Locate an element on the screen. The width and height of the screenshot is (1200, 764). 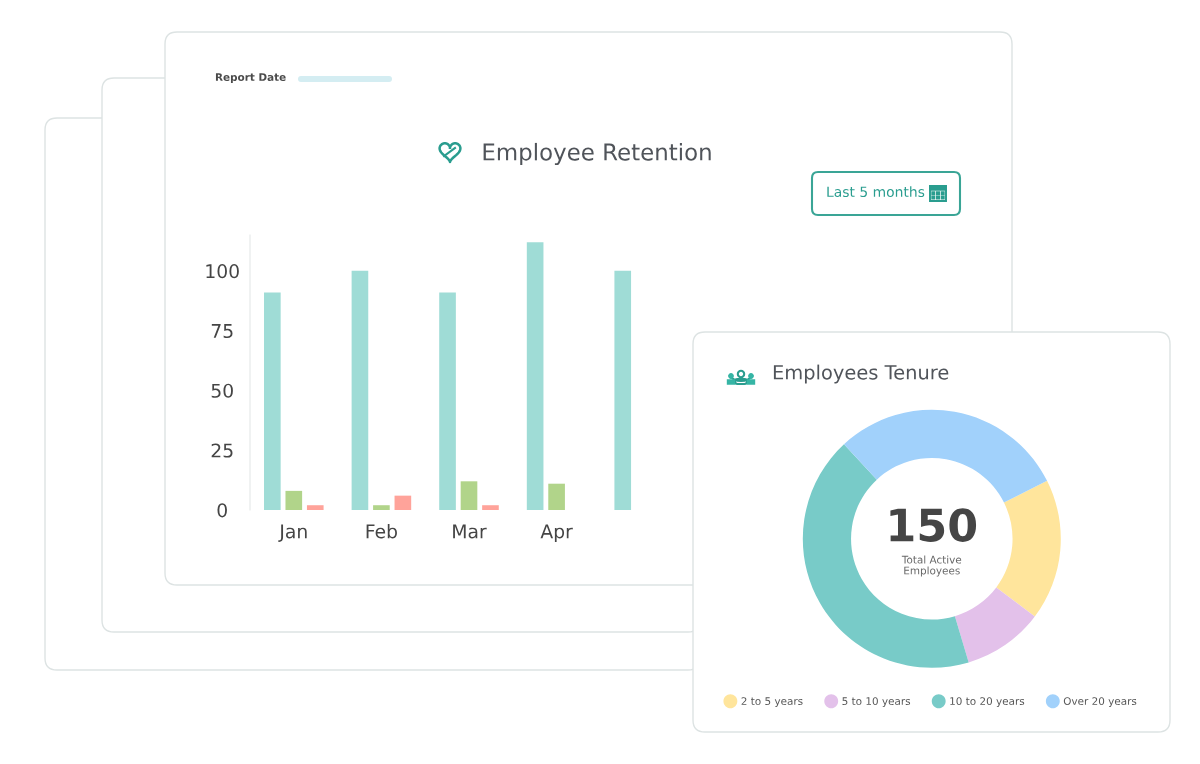
legend-label: 5 to 10 years is located at coordinates (876, 702).